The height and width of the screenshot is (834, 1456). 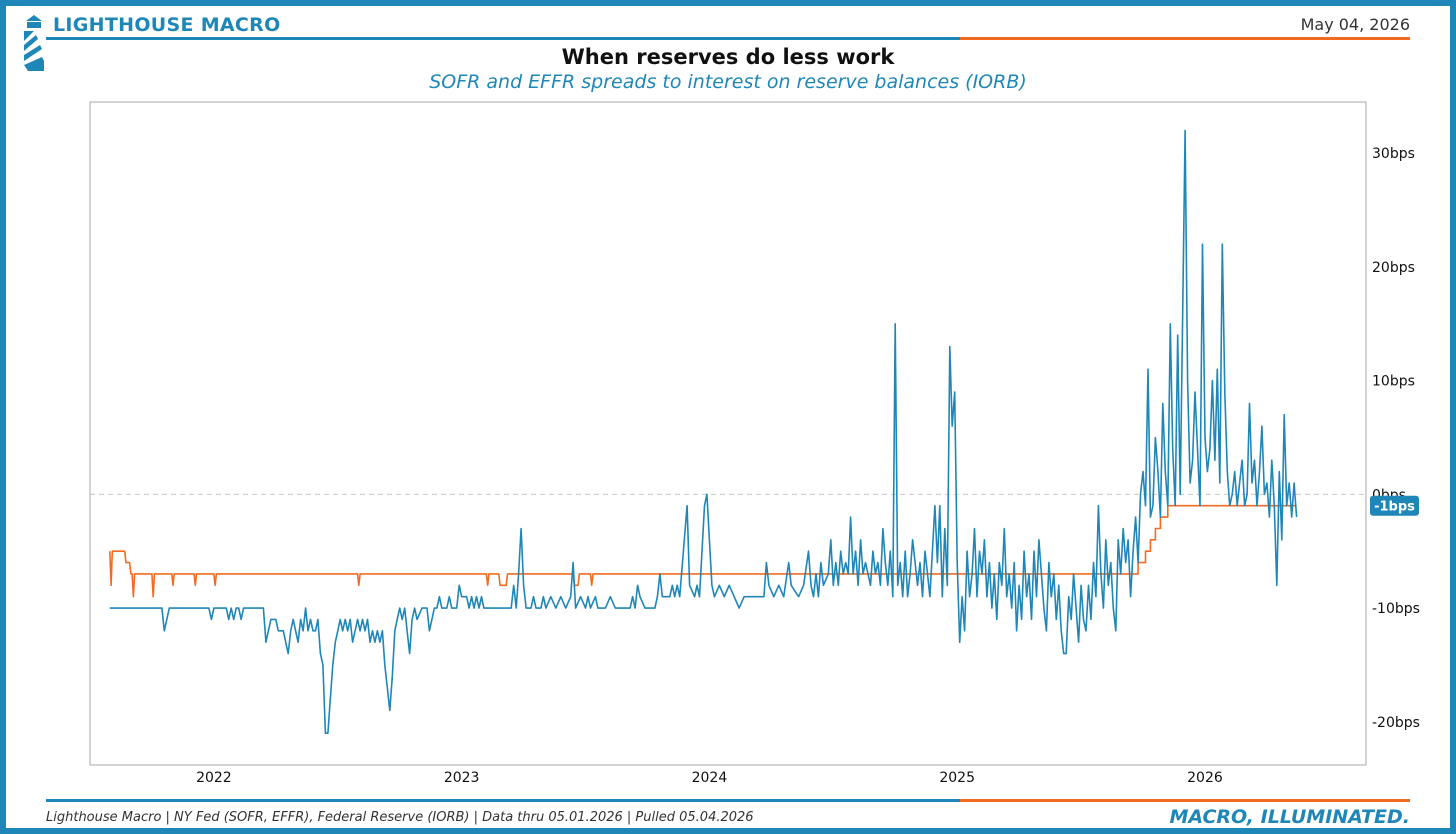 What do you see at coordinates (1393, 268) in the screenshot?
I see `y-tick-label: 20bps` at bounding box center [1393, 268].